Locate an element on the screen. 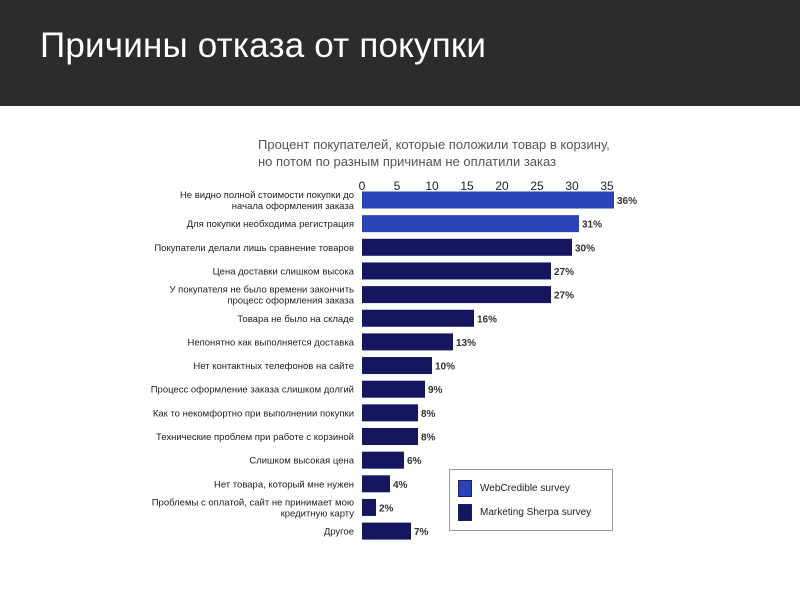  bar-value-label: 36% is located at coordinates (627, 201).